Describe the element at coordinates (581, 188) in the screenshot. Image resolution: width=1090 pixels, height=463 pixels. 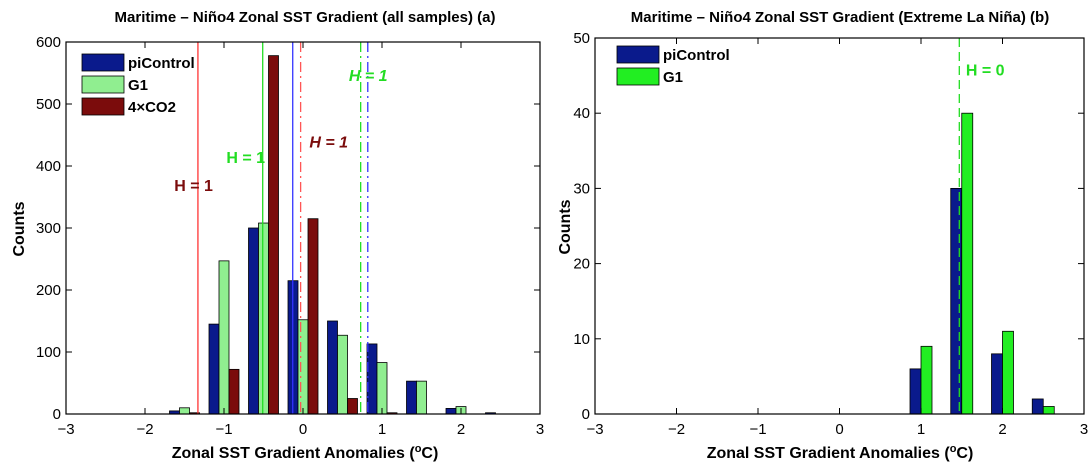
I see `y-tick-label: 30` at that location.